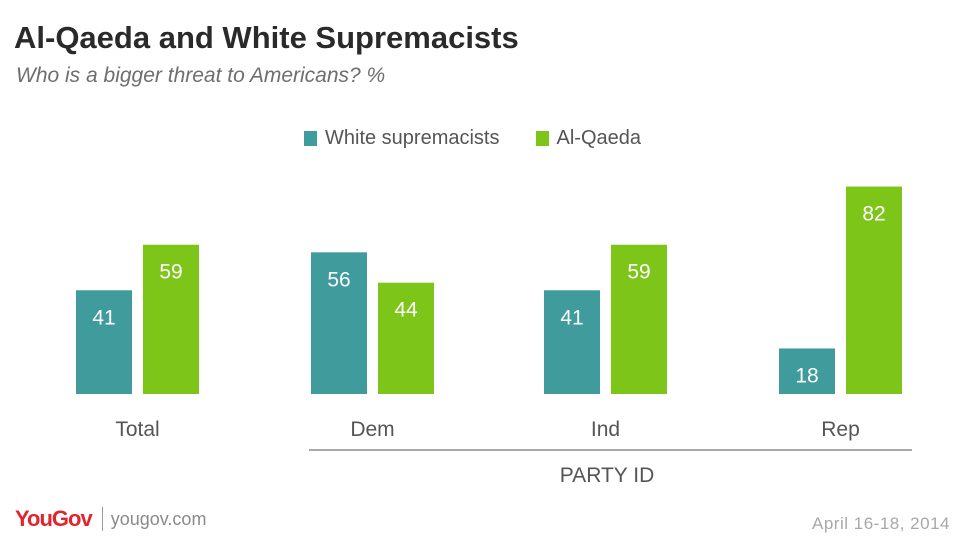 The height and width of the screenshot is (548, 974). I want to click on data-label-al-qaeda-total: 59, so click(170, 272).